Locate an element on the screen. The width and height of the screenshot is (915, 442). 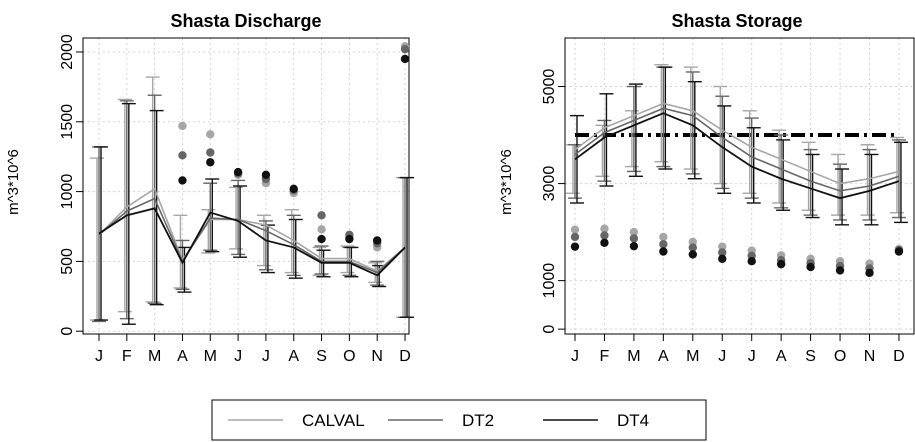
legend-label-dt4: DT4 is located at coordinates (633, 420).